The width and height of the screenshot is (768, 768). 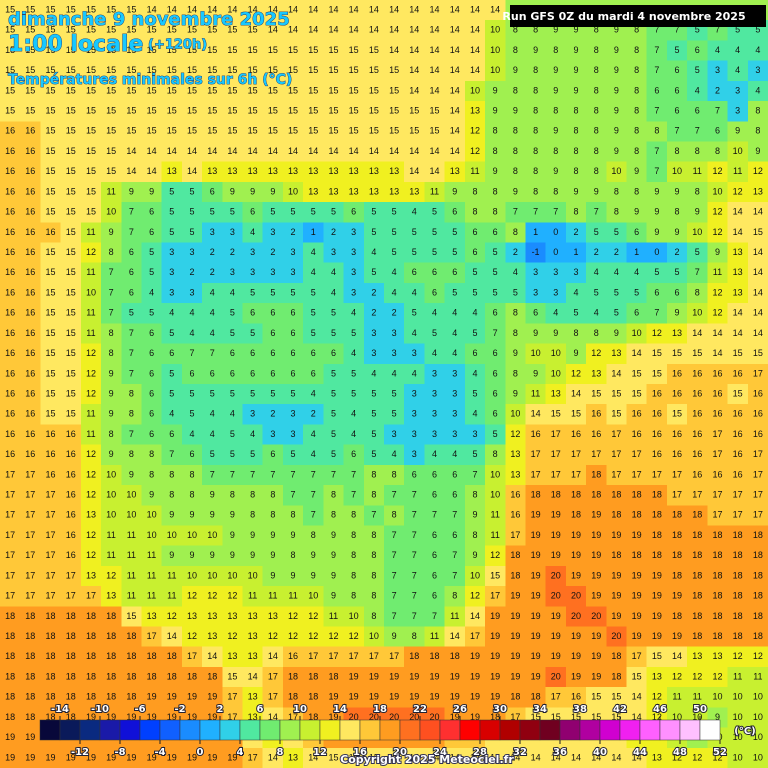 What do you see at coordinates (434, 434) in the screenshot?
I see `temperature-value: 3` at bounding box center [434, 434].